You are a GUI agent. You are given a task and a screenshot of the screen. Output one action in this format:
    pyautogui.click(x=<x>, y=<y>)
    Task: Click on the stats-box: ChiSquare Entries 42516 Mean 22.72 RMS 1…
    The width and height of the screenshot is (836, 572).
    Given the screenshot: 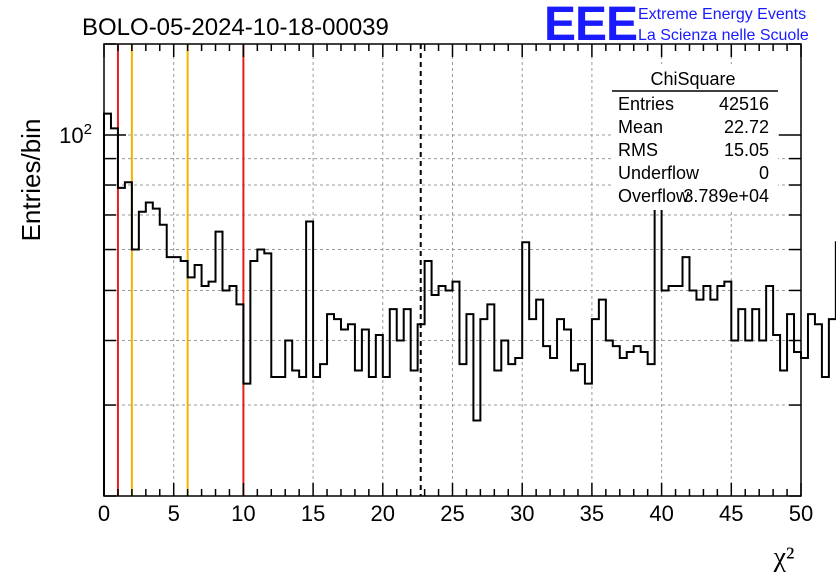 What is the action you would take?
    pyautogui.click(x=695, y=137)
    